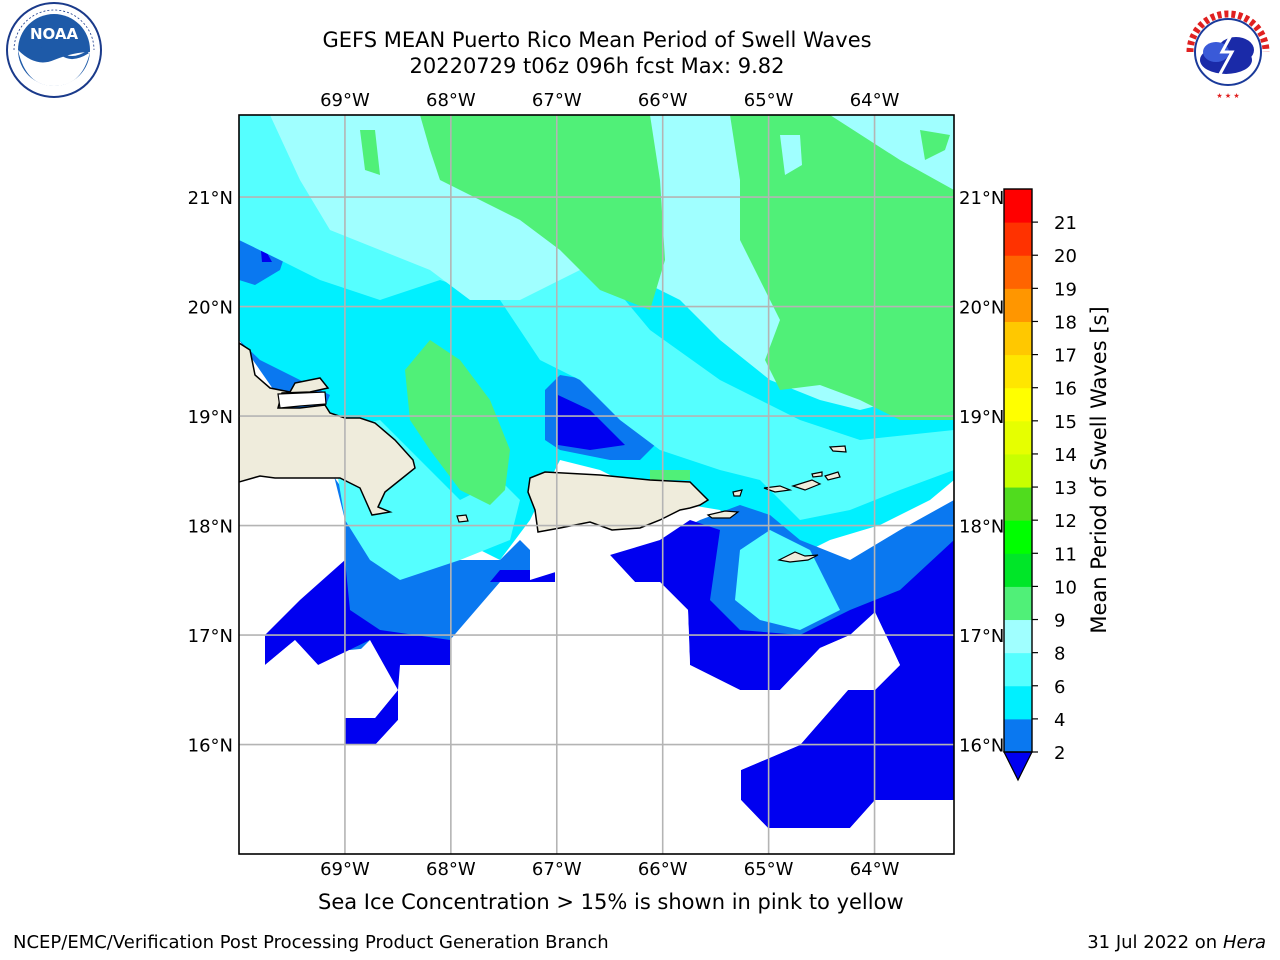  What do you see at coordinates (610, 100) in the screenshot?
I see `longitude-labels-top: 69°W 68°W 67°W 66°W 65°W 64°W` at bounding box center [610, 100].